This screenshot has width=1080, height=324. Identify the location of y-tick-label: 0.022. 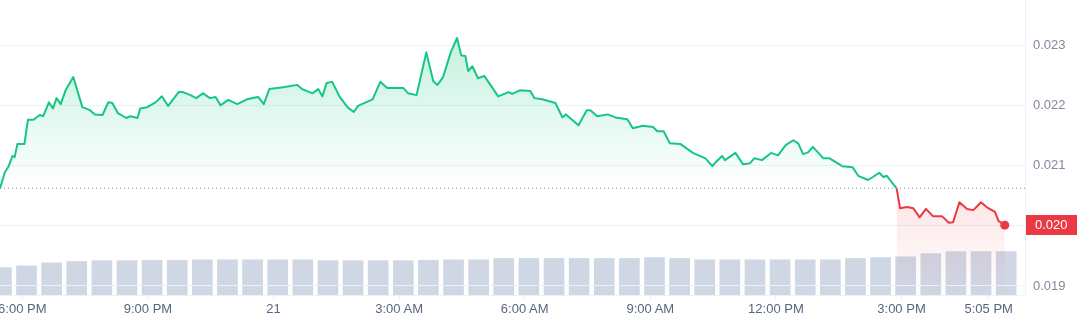
(1049, 104).